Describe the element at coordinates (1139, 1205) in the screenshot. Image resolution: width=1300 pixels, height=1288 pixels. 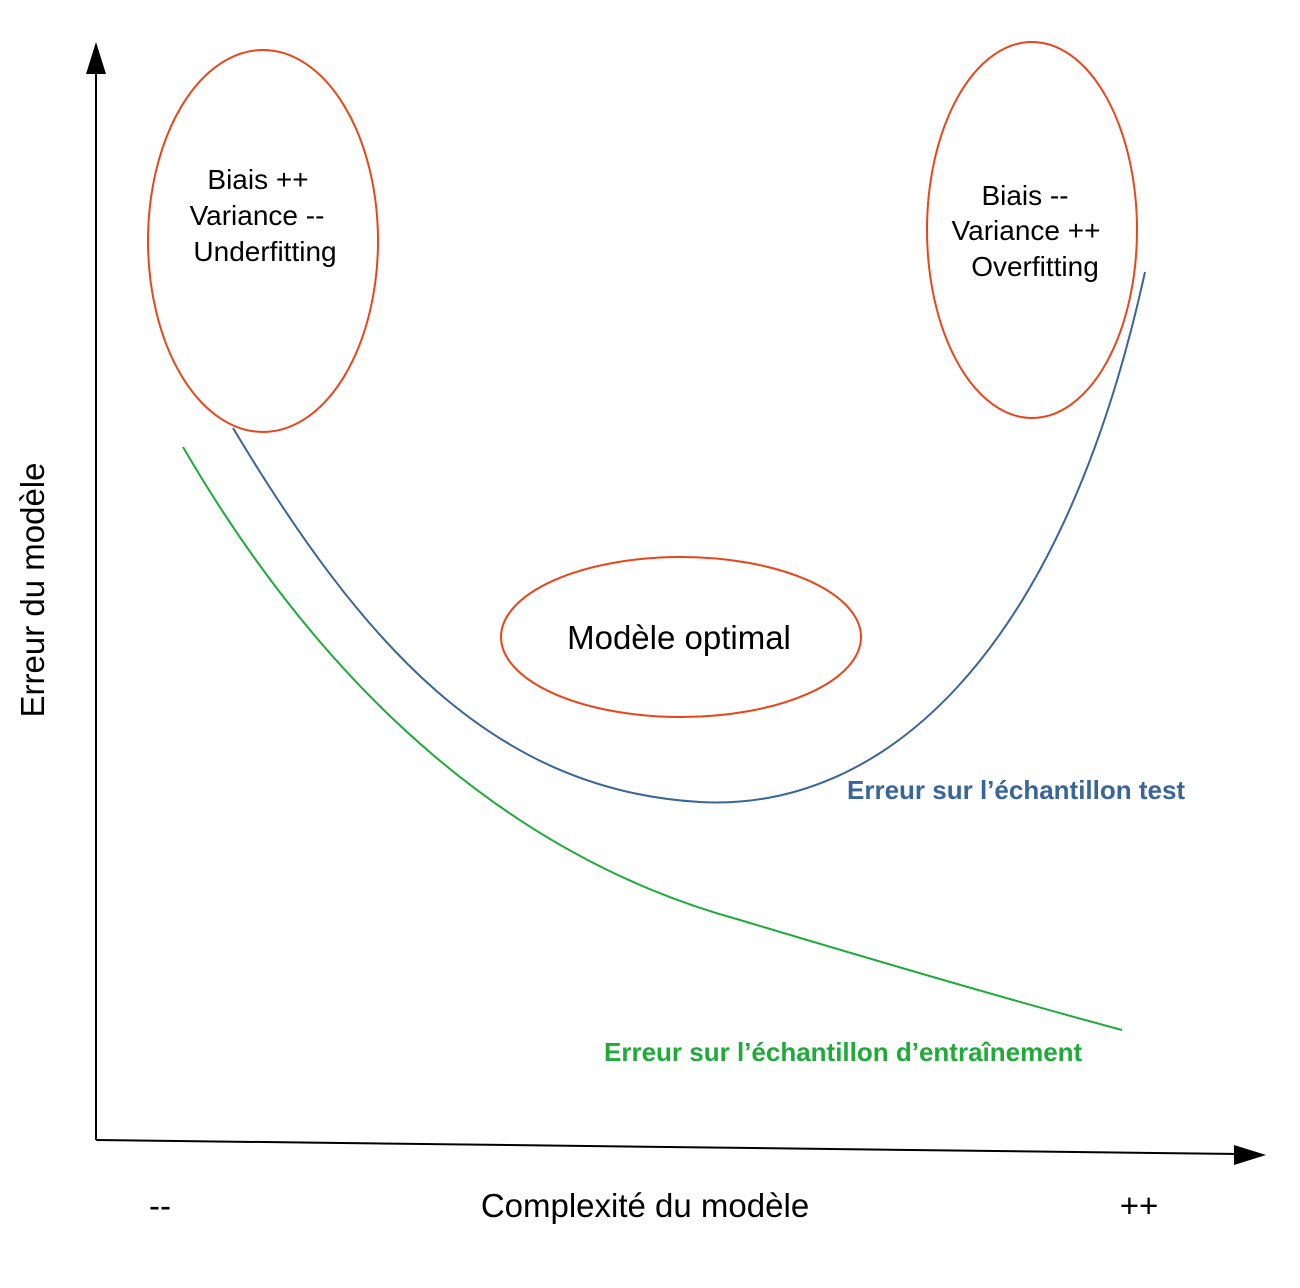
I see `x-axis-max-label: ++` at that location.